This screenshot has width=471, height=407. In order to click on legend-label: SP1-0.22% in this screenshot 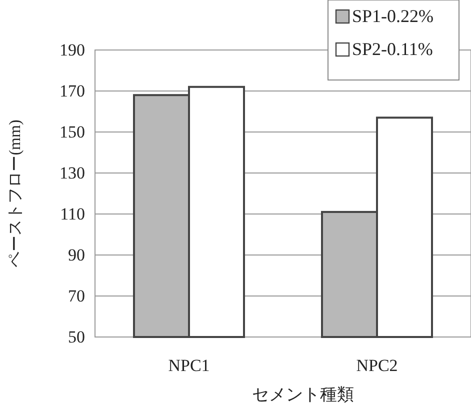, I will do `click(393, 16)`.